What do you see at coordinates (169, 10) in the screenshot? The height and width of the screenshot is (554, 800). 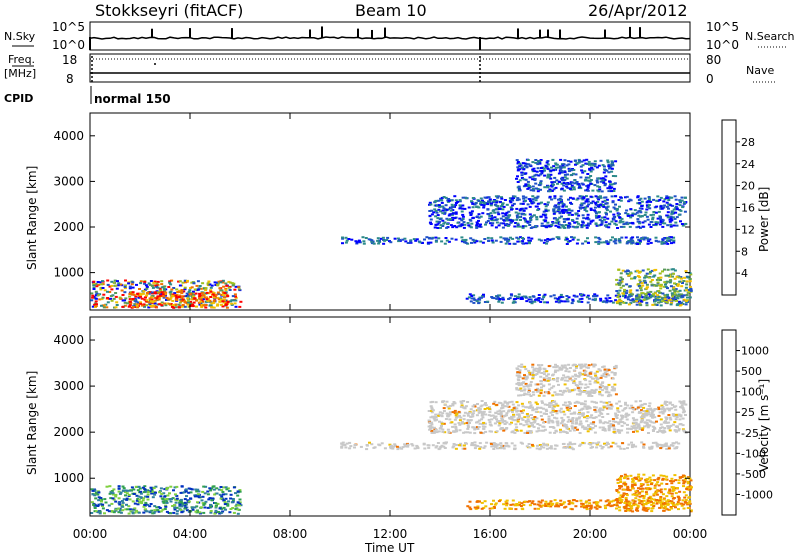 I see `station-title: Stokkseyri (fitACF)` at bounding box center [169, 10].